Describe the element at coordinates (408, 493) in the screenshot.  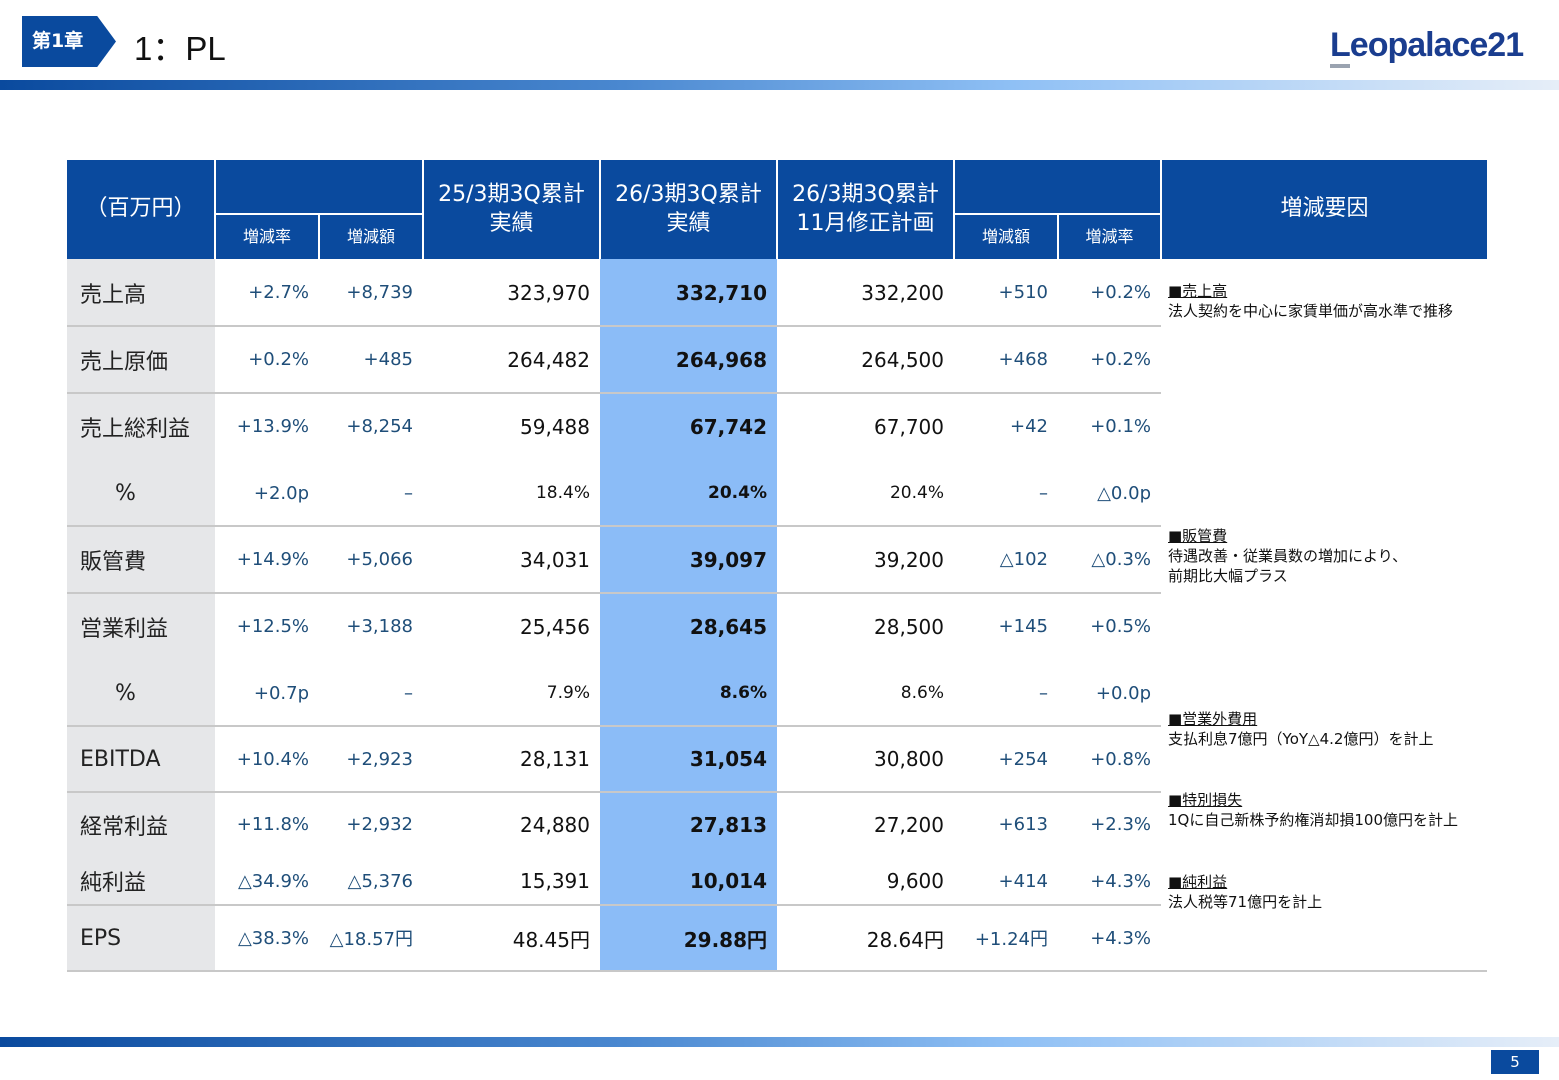
I see `cell-yoy-amt: –` at that location.